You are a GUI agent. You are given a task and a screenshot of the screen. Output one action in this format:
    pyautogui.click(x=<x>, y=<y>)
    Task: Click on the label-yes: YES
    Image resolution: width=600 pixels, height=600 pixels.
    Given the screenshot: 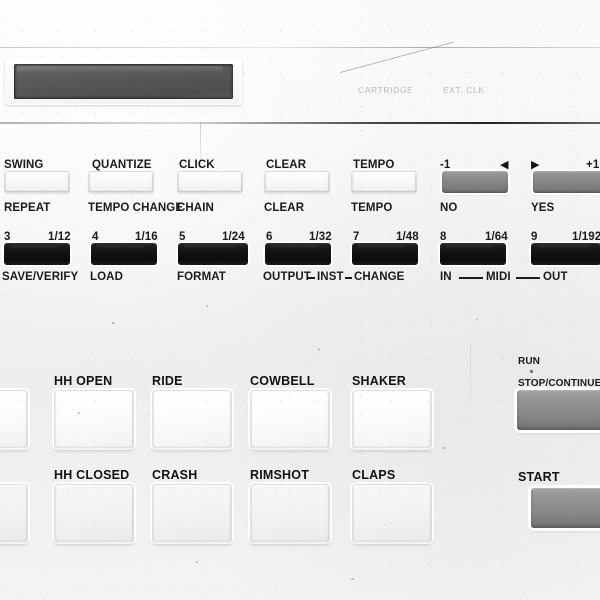 What is the action you would take?
    pyautogui.click(x=543, y=208)
    